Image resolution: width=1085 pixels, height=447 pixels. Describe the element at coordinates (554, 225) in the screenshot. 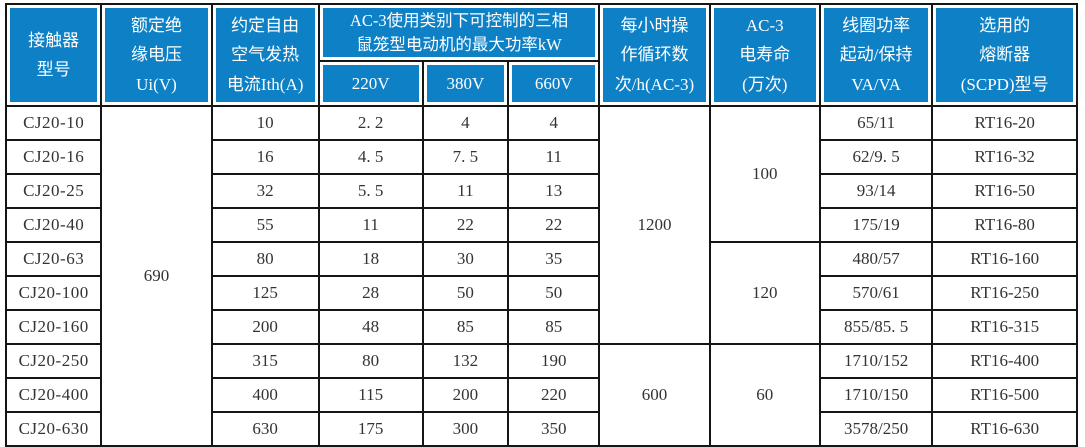

I see `cell-power-660: 22` at that location.